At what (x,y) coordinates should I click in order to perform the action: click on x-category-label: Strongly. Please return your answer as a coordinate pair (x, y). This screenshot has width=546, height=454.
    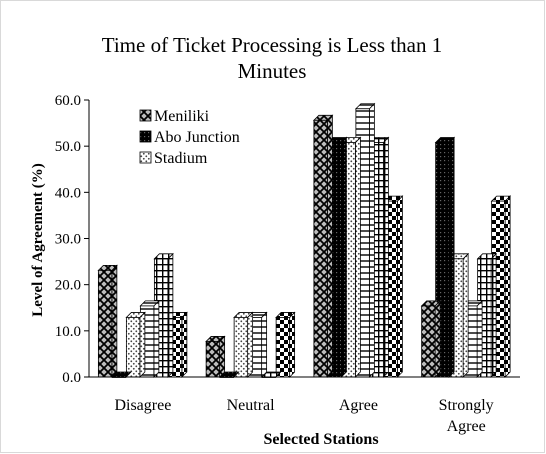
    Looking at the image, I should click on (466, 405).